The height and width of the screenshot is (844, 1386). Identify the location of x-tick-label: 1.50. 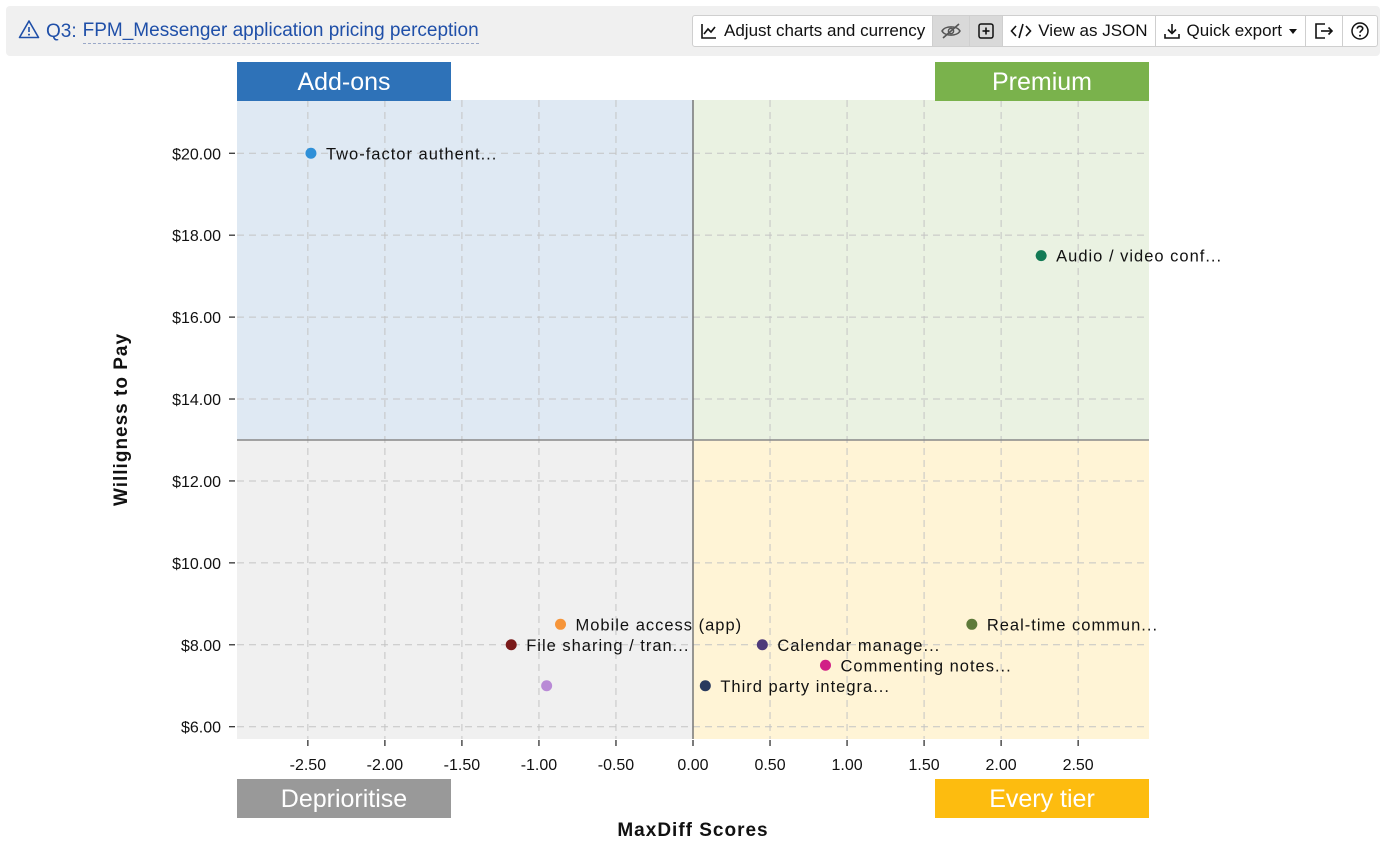
(924, 765).